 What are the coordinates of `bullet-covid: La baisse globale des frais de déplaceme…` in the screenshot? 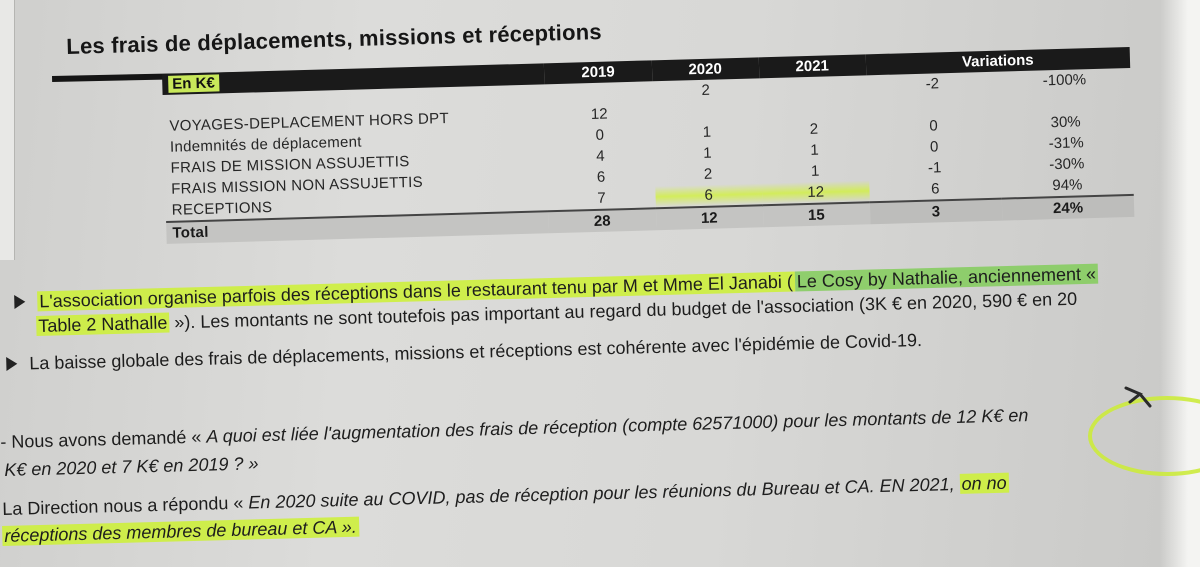 It's located at (464, 352).